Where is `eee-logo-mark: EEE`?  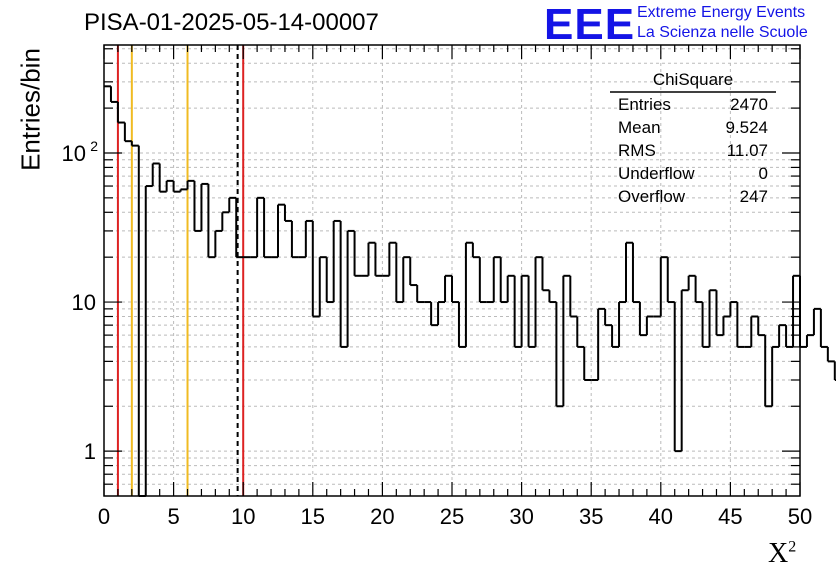 eee-logo-mark: EEE is located at coordinates (590, 24).